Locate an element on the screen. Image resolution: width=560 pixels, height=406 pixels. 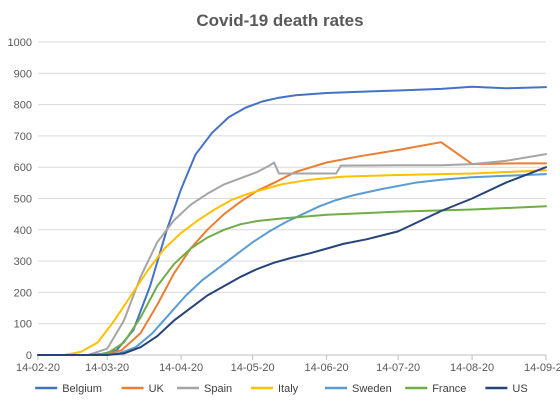
legend-item-us: US is located at coordinates (506, 389).